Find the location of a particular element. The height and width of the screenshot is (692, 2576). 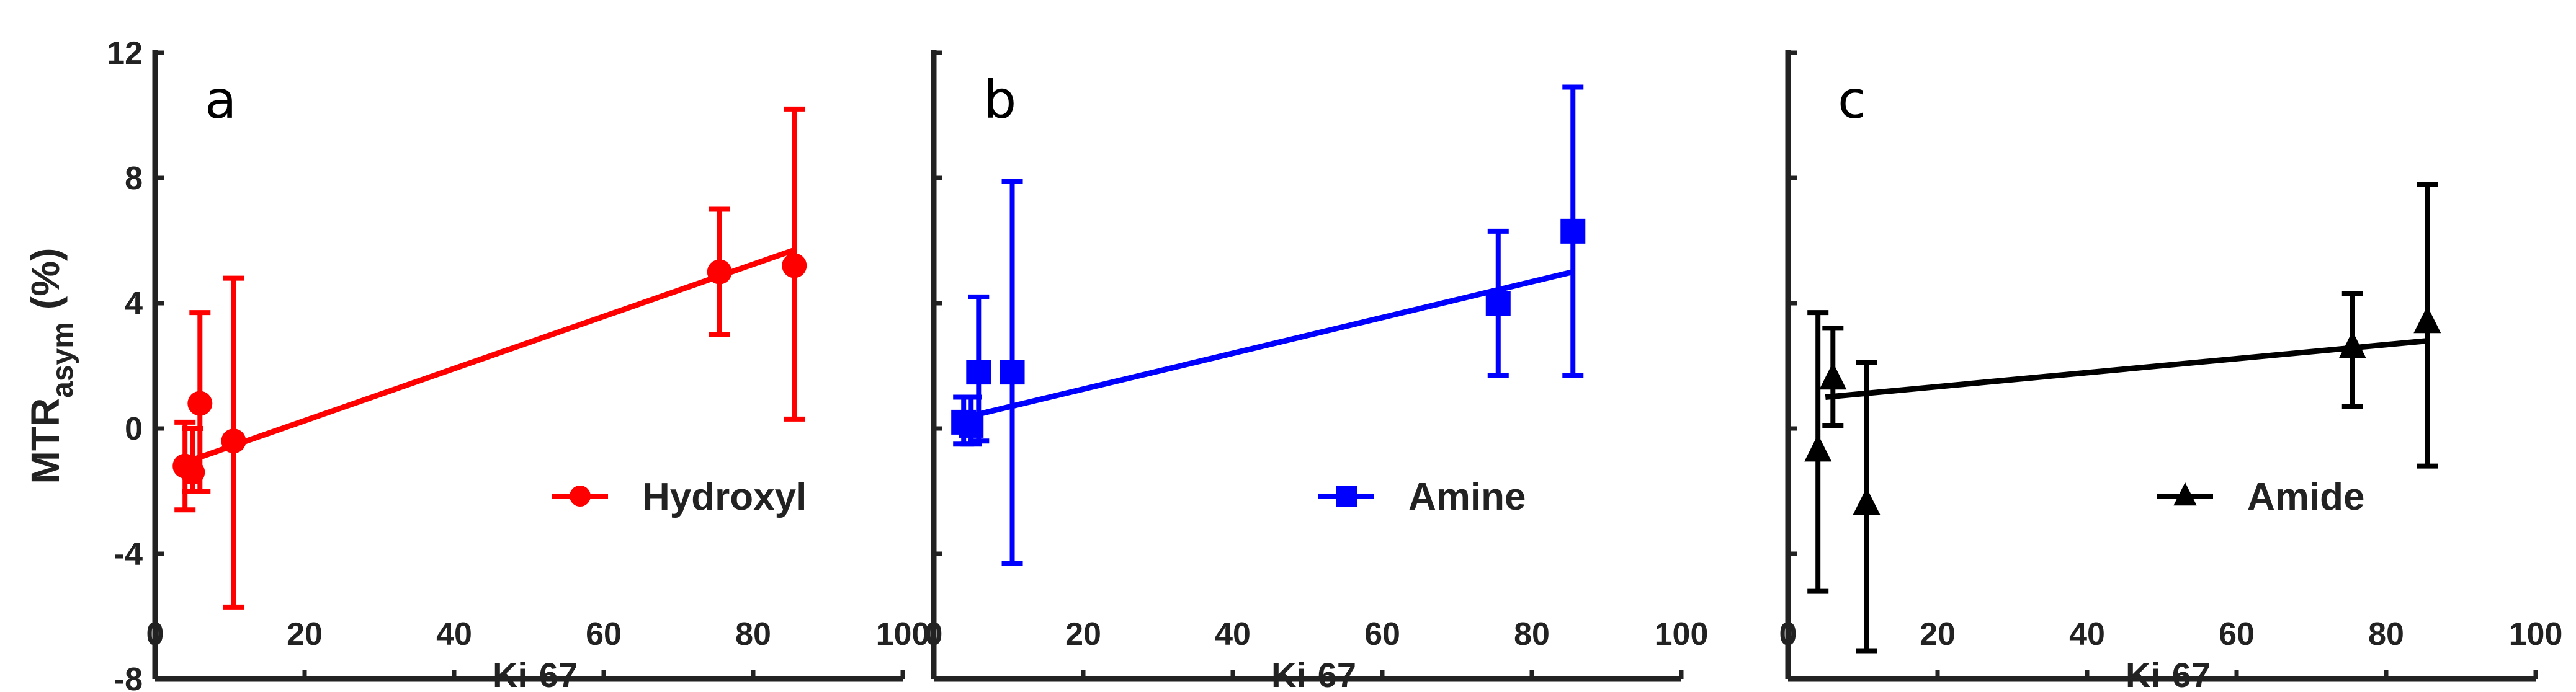

legend-label: Hydroxyl is located at coordinates (724, 497).